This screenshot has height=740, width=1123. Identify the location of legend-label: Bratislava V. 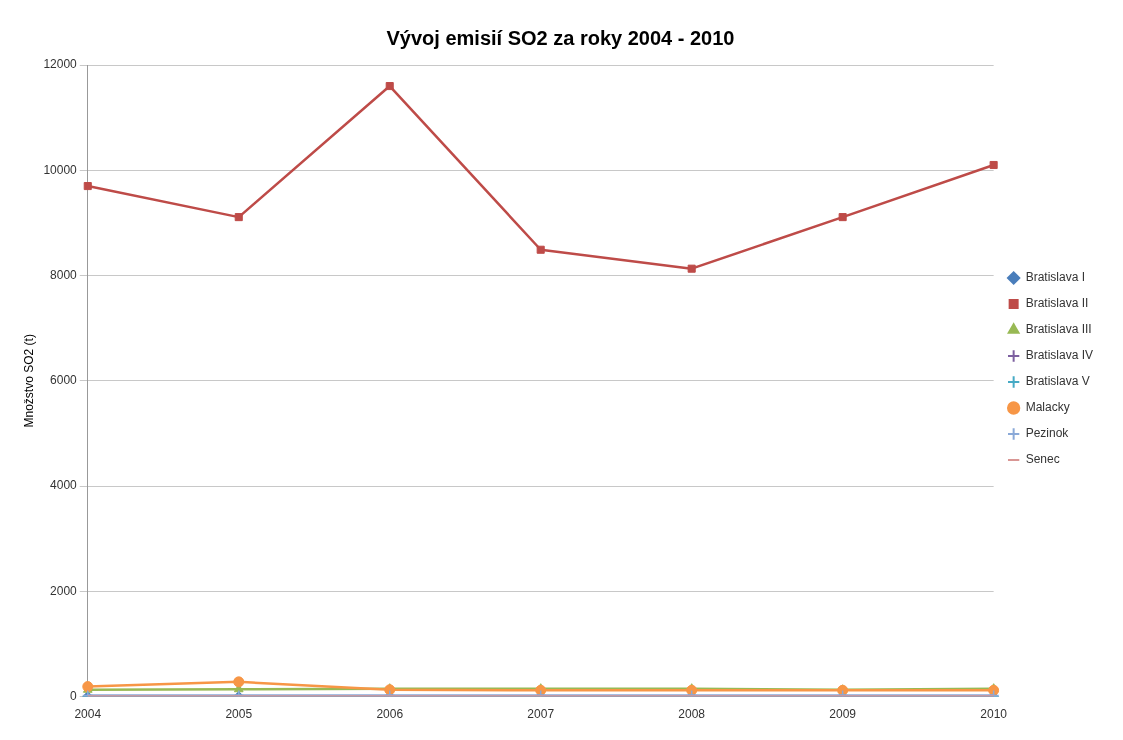
(1057, 381).